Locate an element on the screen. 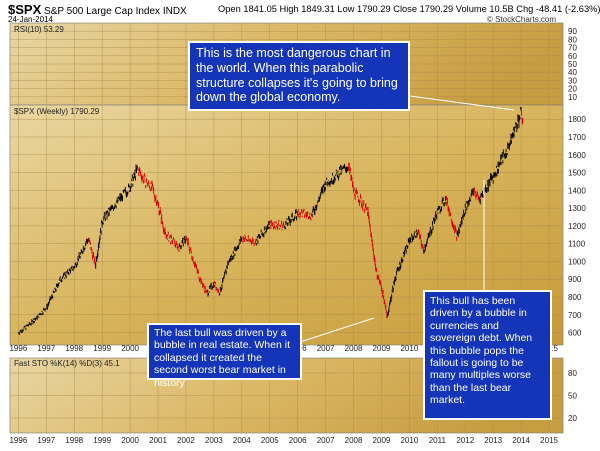  x-tick-label: 2013 is located at coordinates (493, 440).